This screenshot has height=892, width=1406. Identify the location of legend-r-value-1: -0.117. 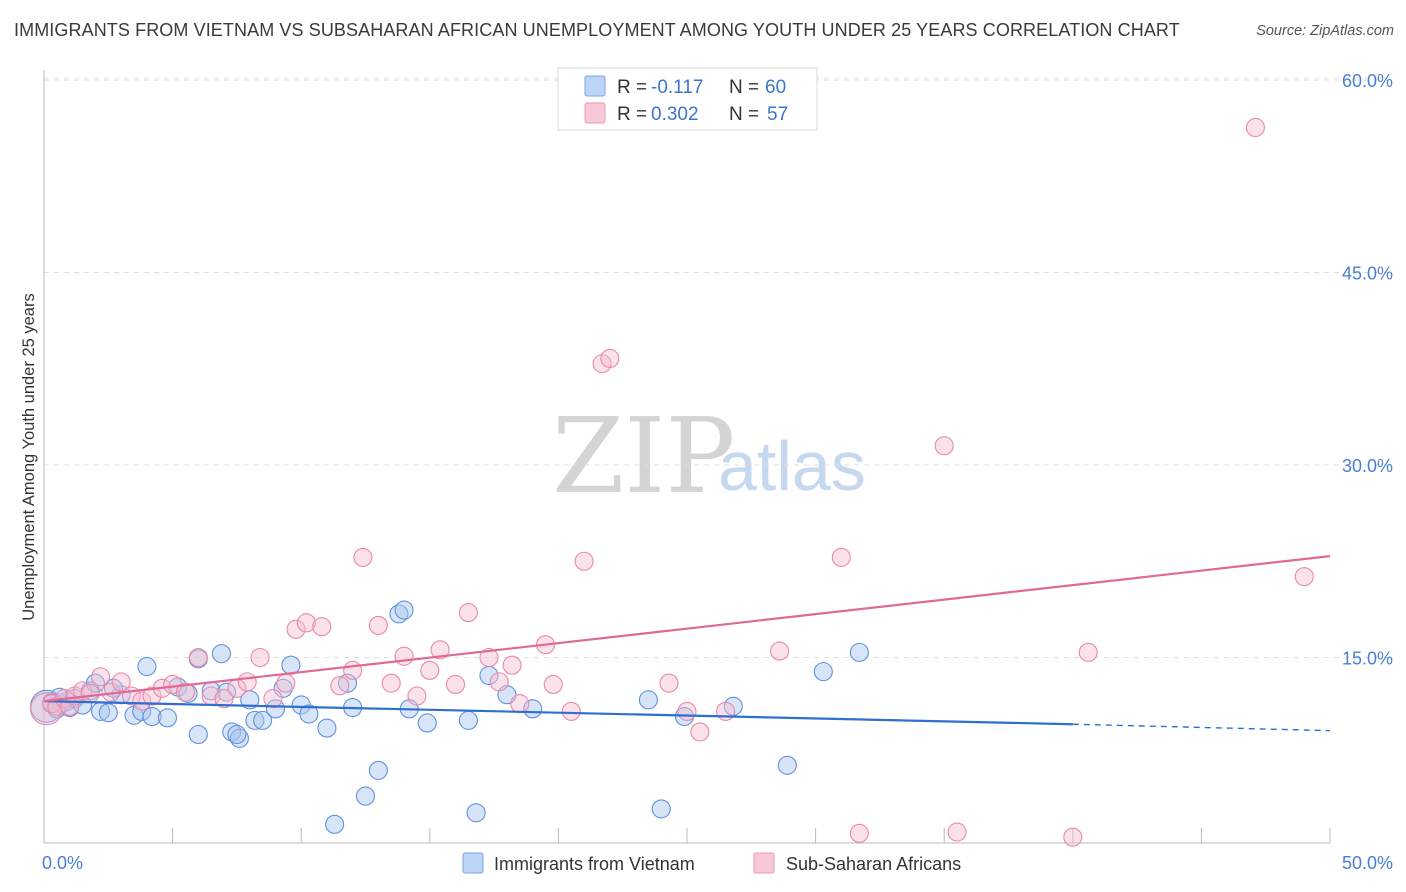
(677, 87).